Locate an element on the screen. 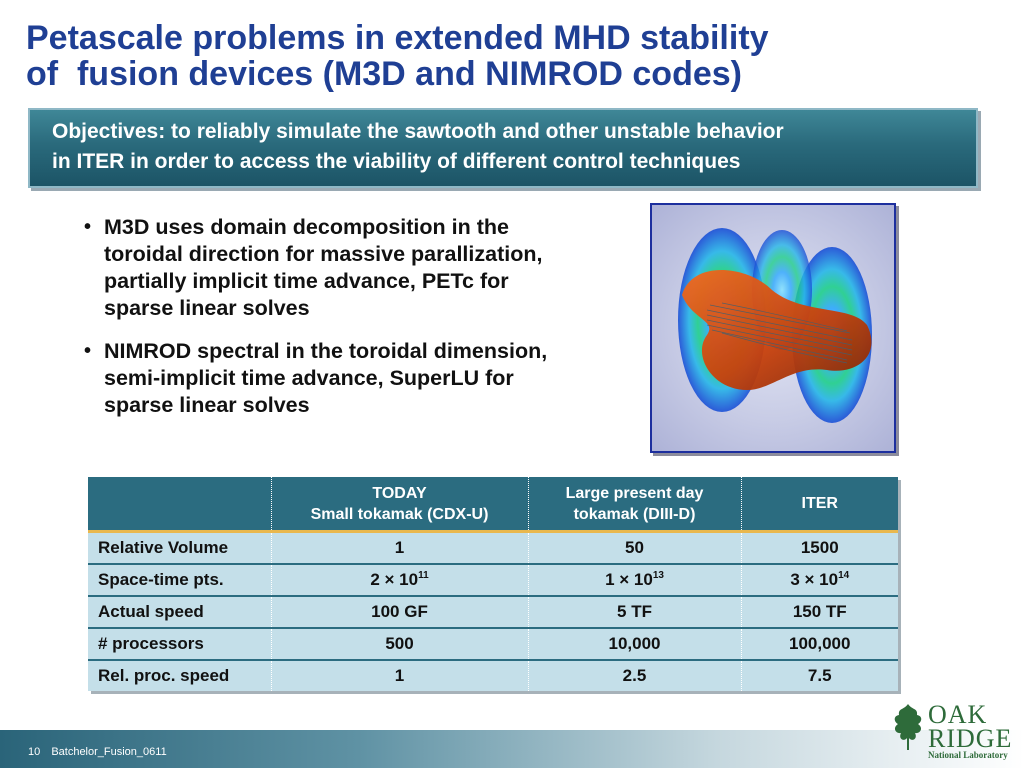  cell-value: 2.5 is located at coordinates (634, 675).